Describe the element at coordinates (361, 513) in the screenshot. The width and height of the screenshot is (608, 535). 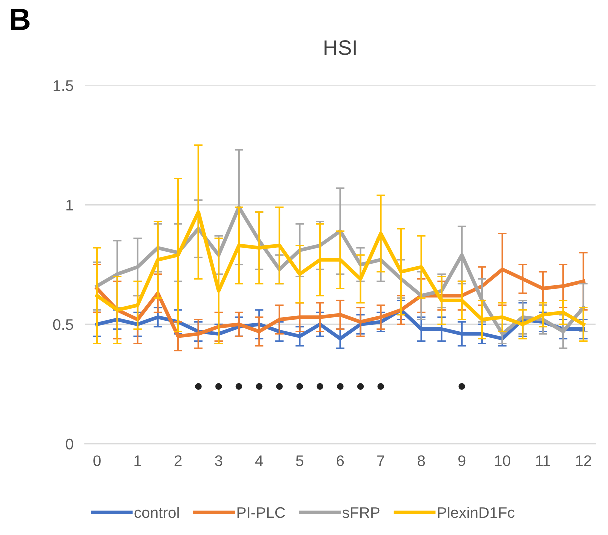
I see `legend-label: sFRP` at that location.